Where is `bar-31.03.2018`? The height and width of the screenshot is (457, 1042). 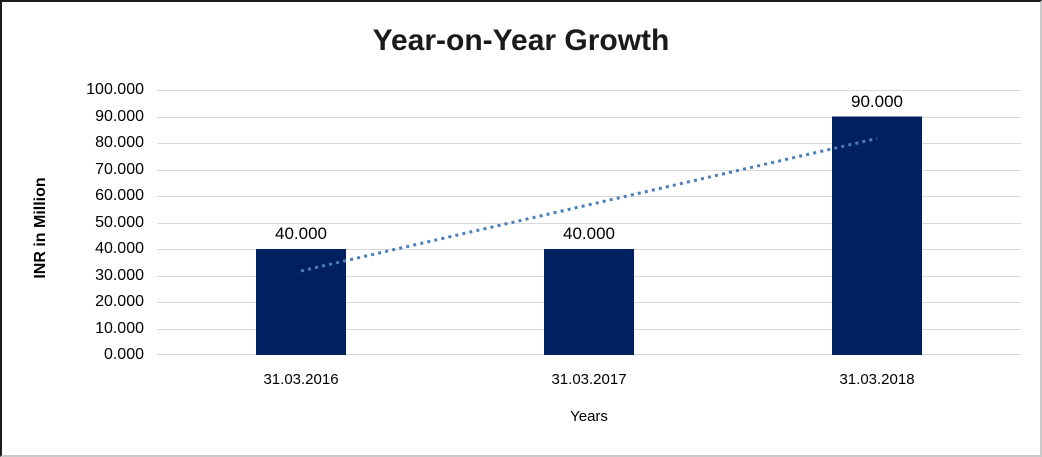 bar-31.03.2018 is located at coordinates (877, 235).